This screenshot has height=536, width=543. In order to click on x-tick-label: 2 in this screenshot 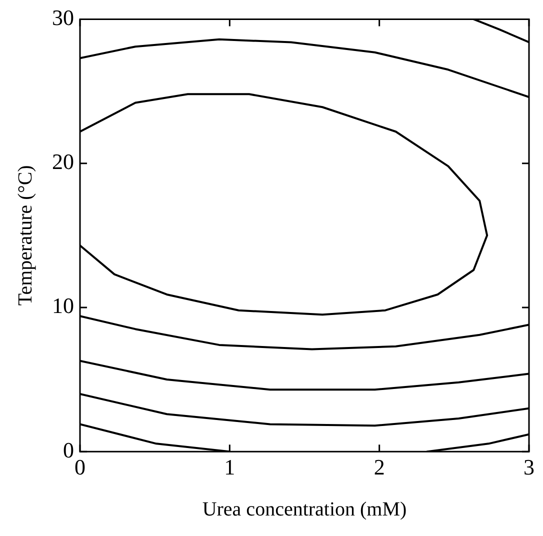, I will do `click(379, 467)`.